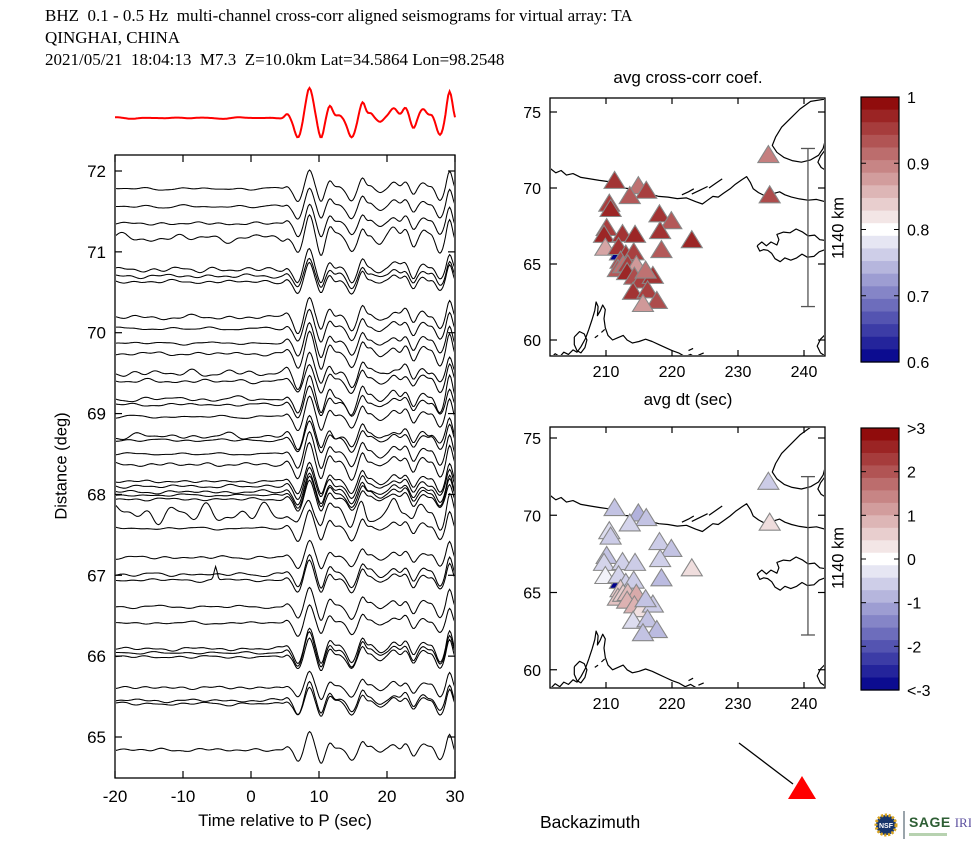 The image size is (971, 866). Describe the element at coordinates (838, 228) in the screenshot. I see `scale-bar-label-top: 1140 km` at that location.